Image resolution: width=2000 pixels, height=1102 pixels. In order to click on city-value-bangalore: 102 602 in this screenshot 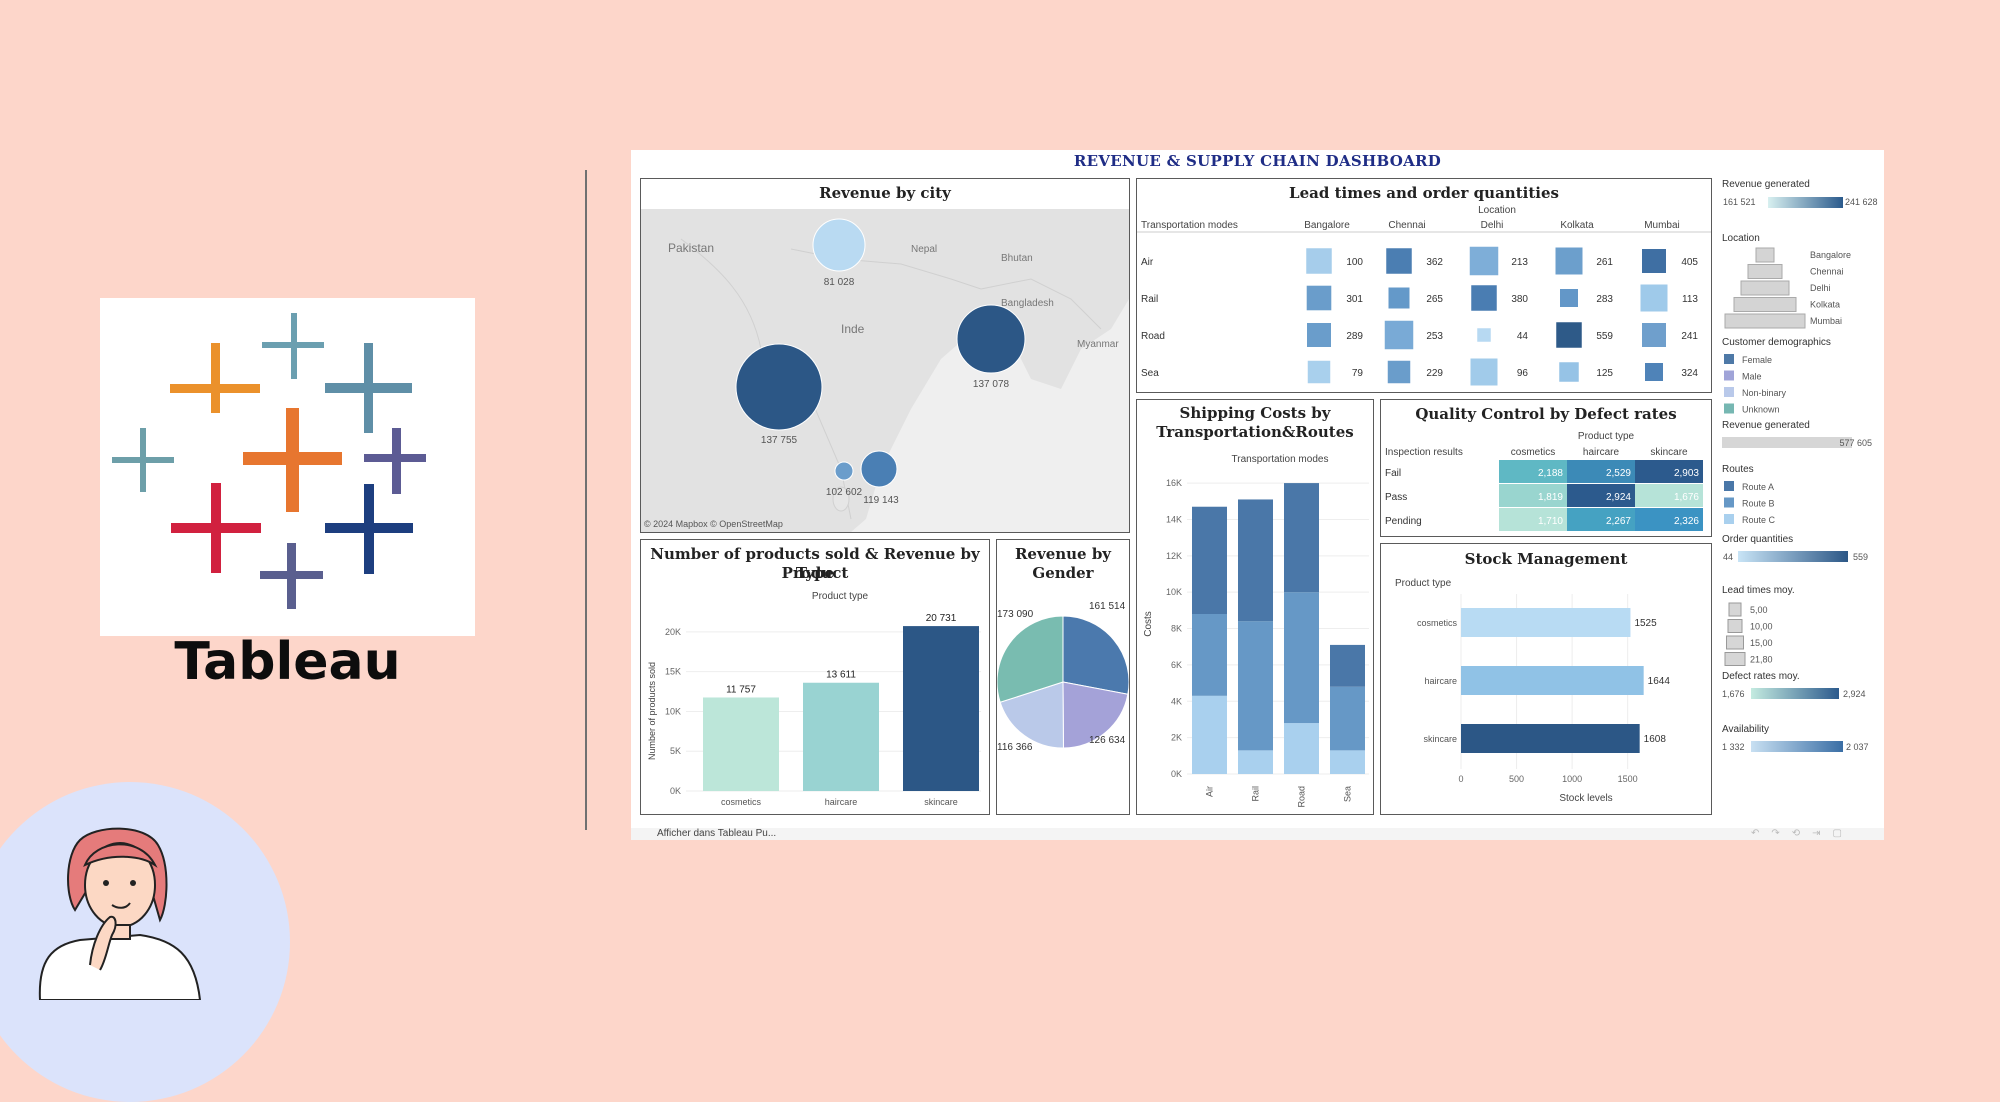, I will do `click(844, 492)`.